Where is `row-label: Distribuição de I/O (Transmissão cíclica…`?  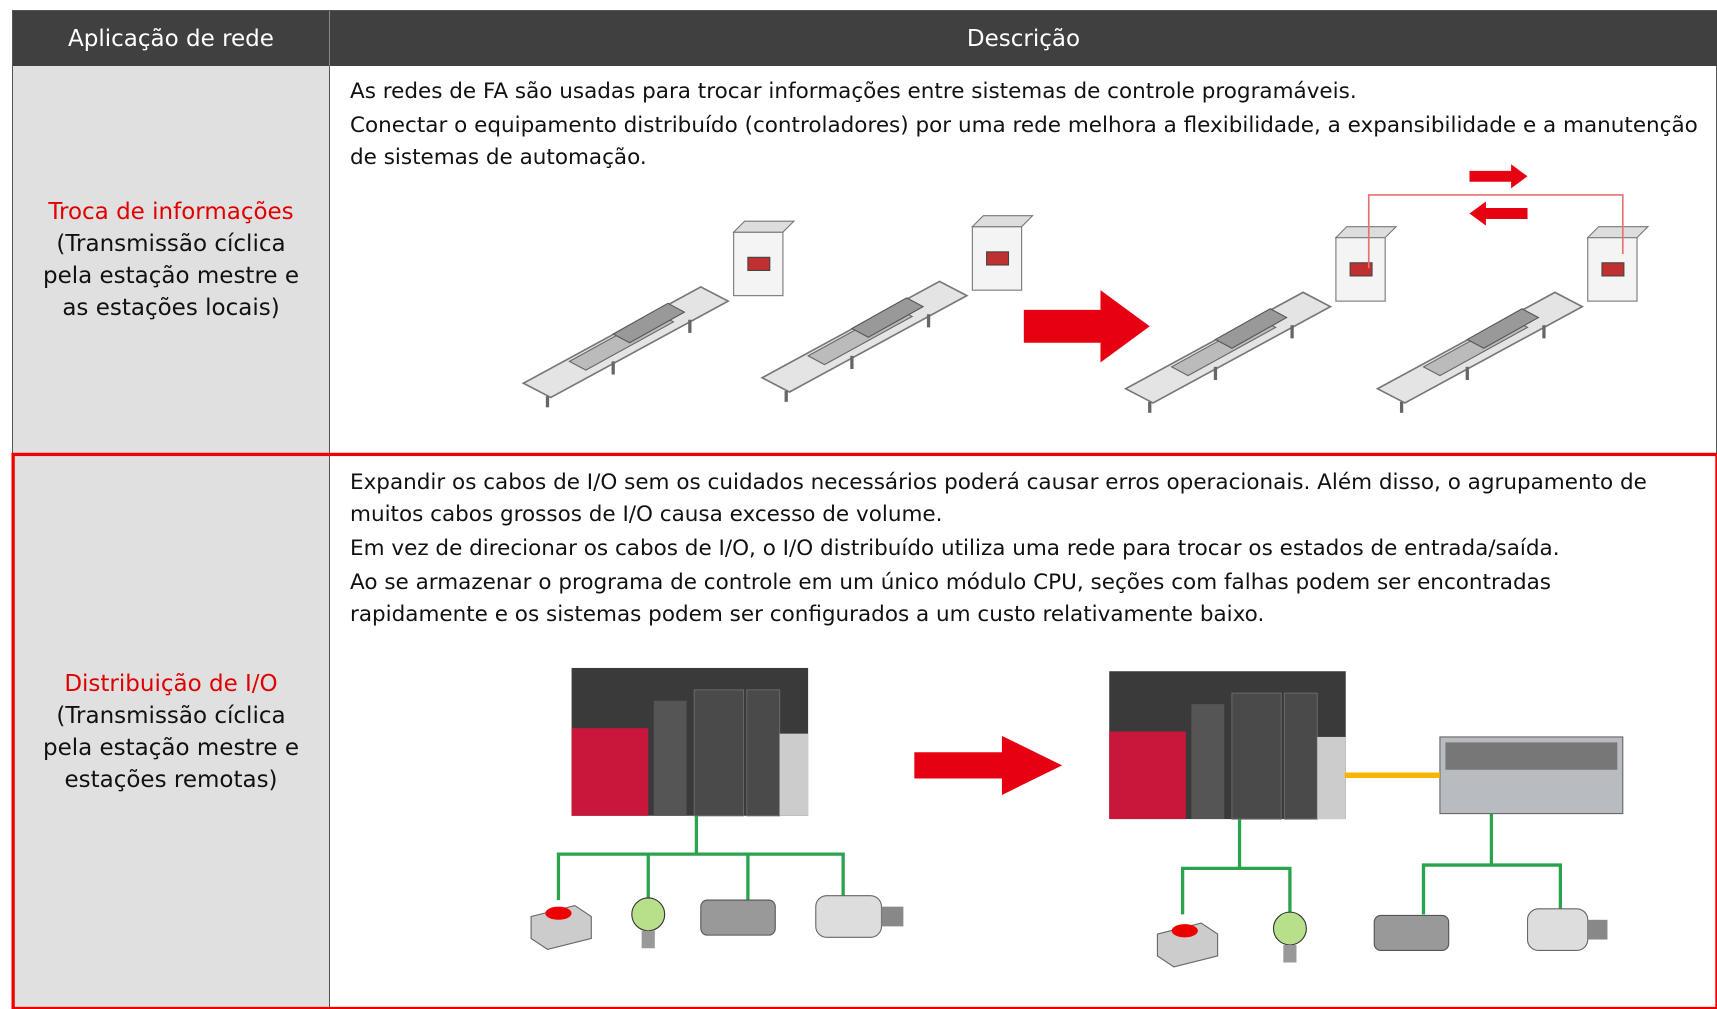
row-label: Distribuição de I/O (Transmissão cíclica… is located at coordinates (171, 731).